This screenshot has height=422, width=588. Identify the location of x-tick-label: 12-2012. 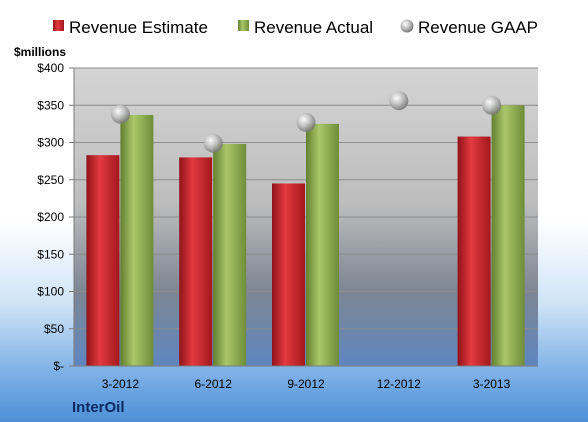
(399, 384).